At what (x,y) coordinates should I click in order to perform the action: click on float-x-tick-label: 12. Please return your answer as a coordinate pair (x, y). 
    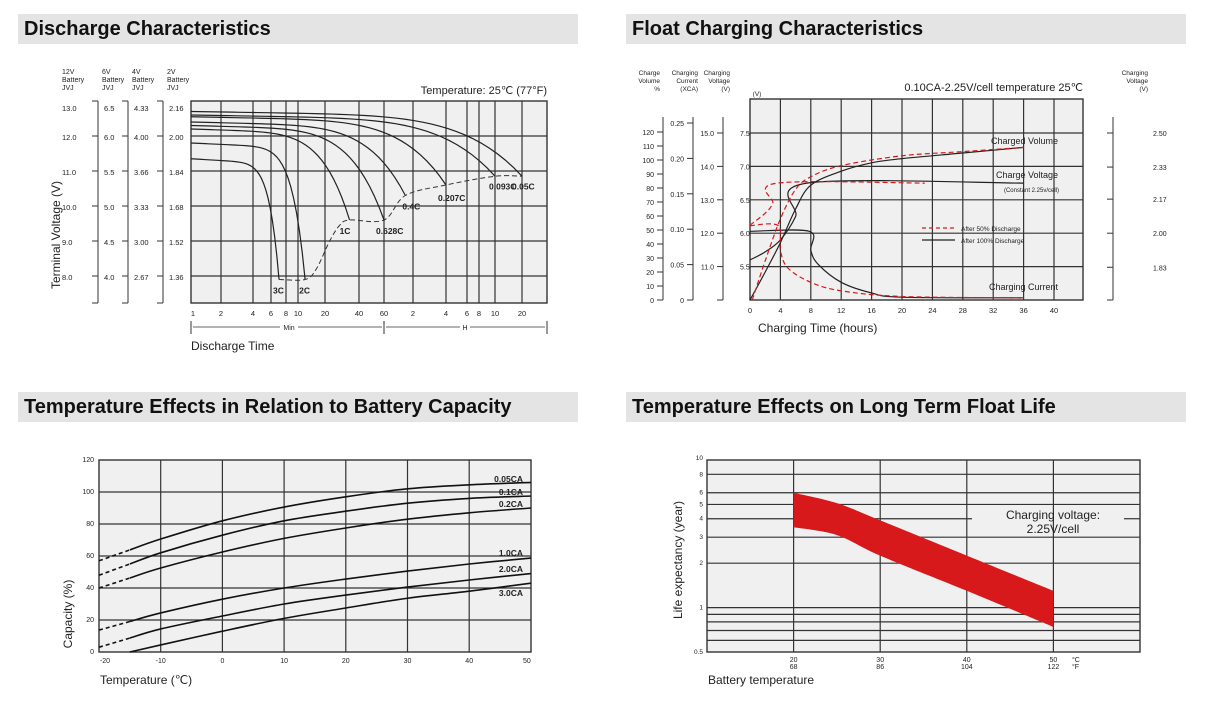
    Looking at the image, I should click on (841, 310).